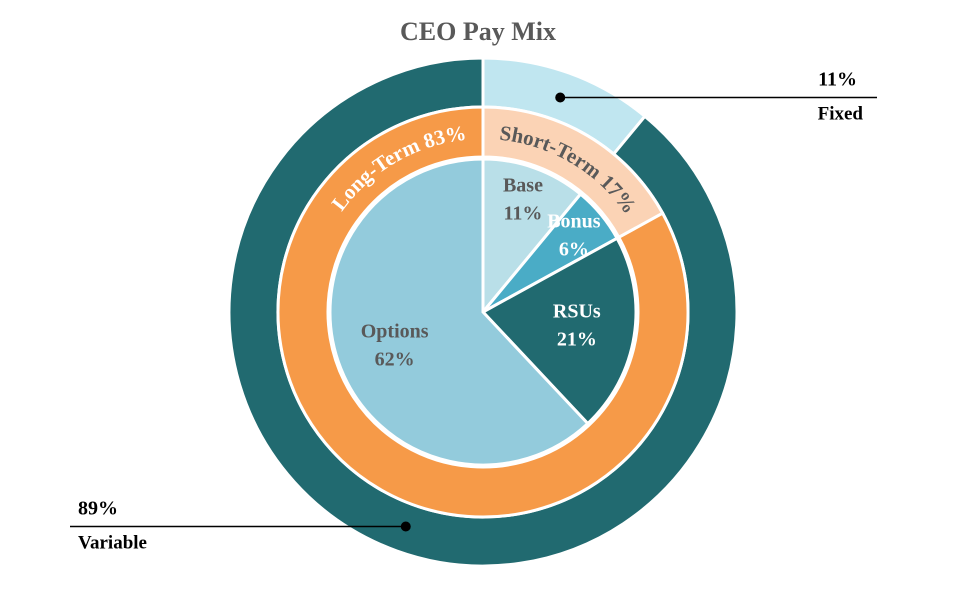 This screenshot has width=957, height=598. I want to click on slice-category: Options, so click(395, 332).